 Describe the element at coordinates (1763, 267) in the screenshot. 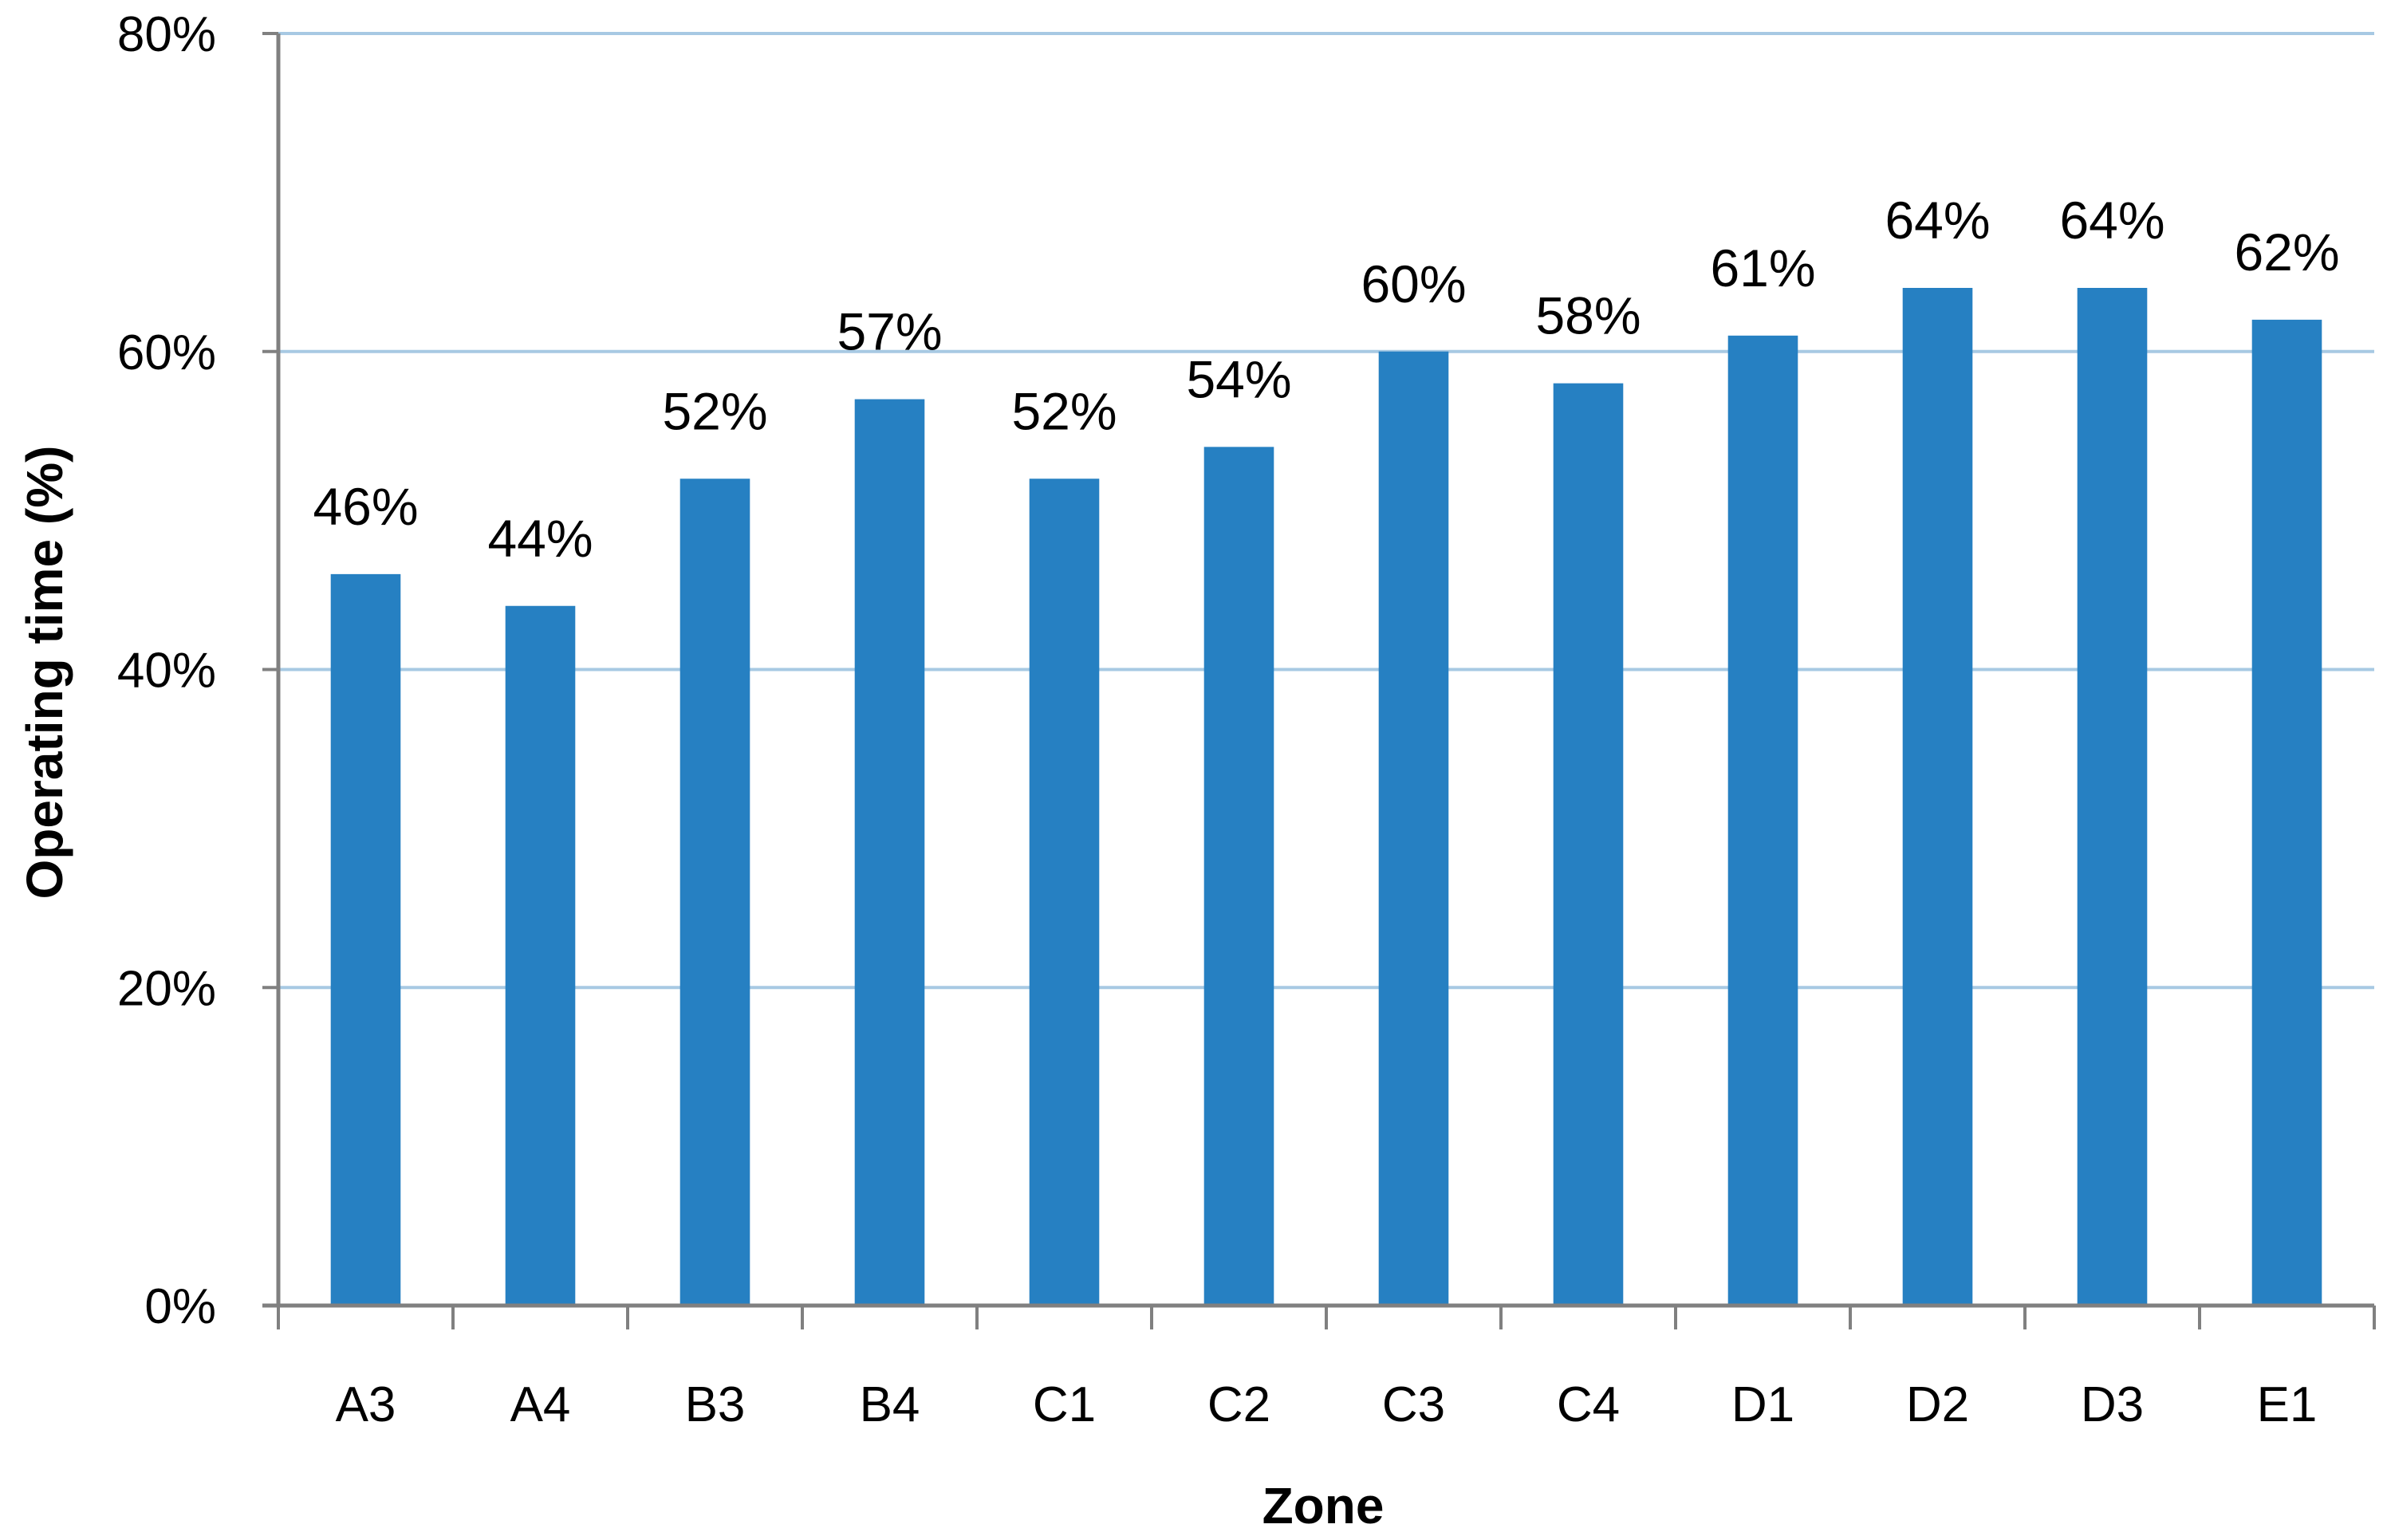

I see `data-label-D1: 61%` at that location.